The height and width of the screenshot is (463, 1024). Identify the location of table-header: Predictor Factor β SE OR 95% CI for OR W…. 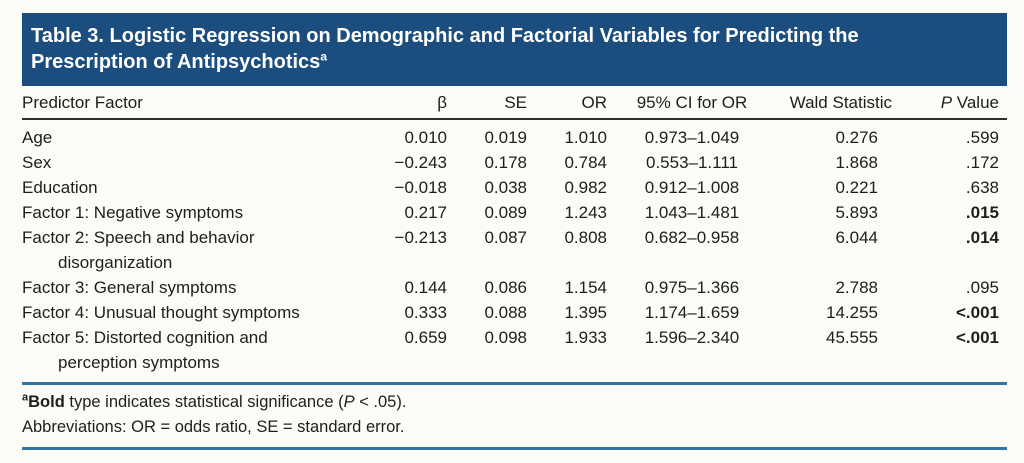
(514, 104).